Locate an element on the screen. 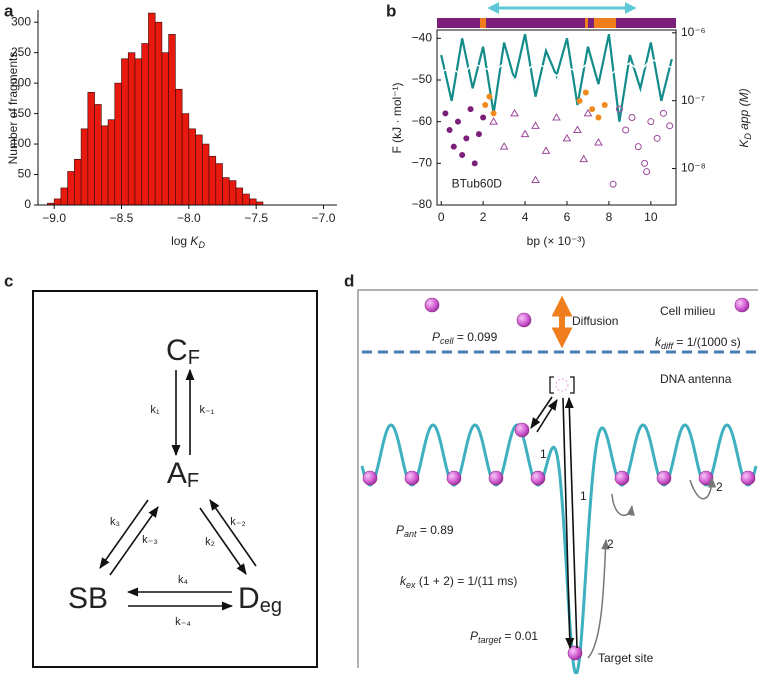 This screenshot has height=674, width=758. x-tick-label: −9.0 is located at coordinates (54, 218).